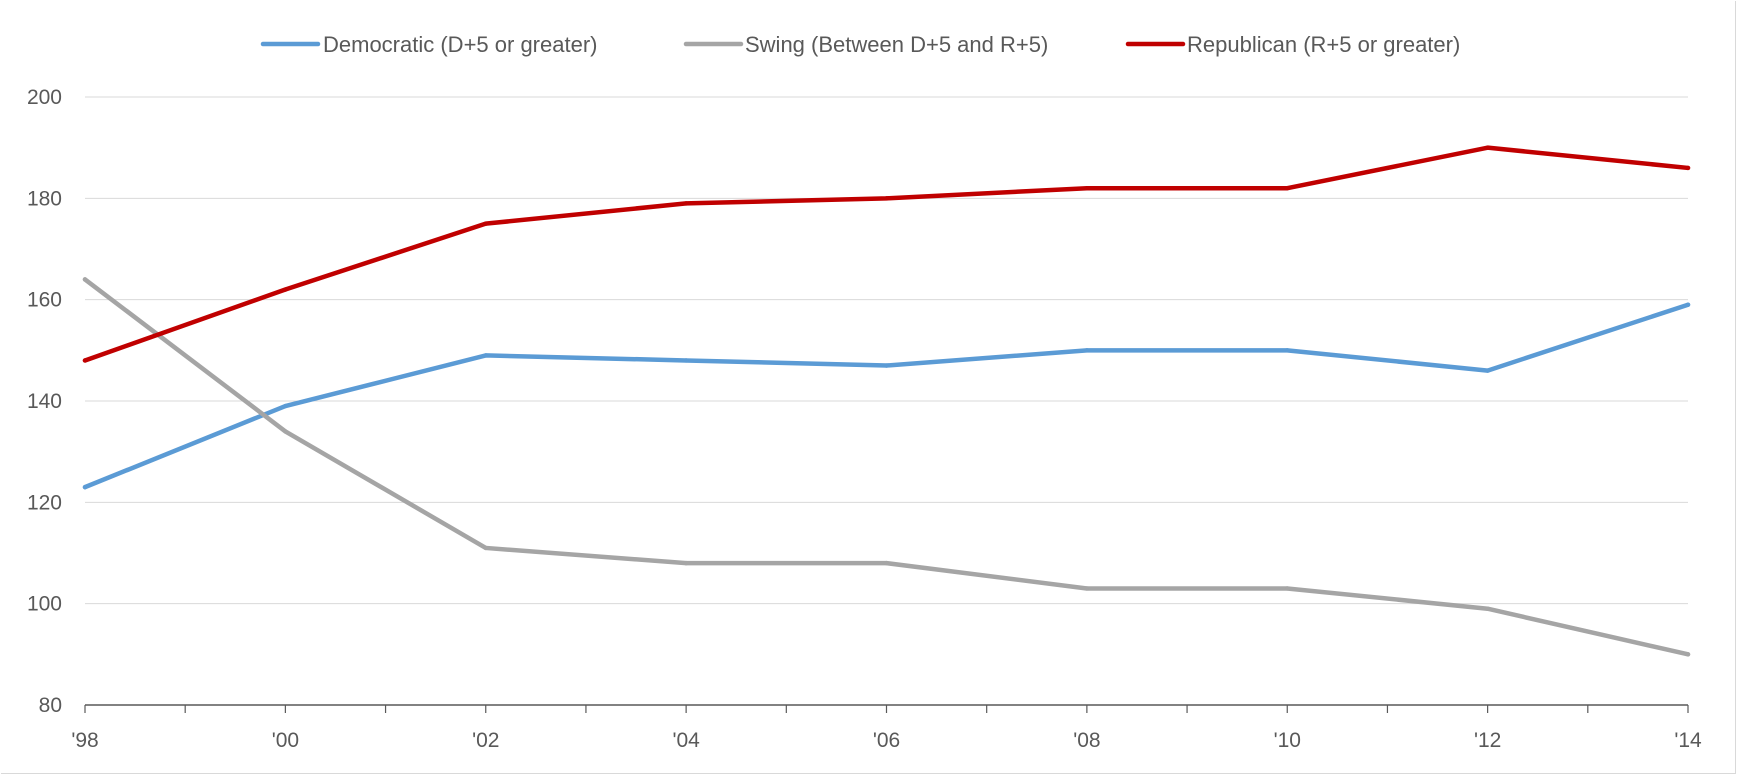 Image resolution: width=1739 pixels, height=784 pixels. What do you see at coordinates (1287, 740) in the screenshot?
I see `x-tick-label: '10` at bounding box center [1287, 740].